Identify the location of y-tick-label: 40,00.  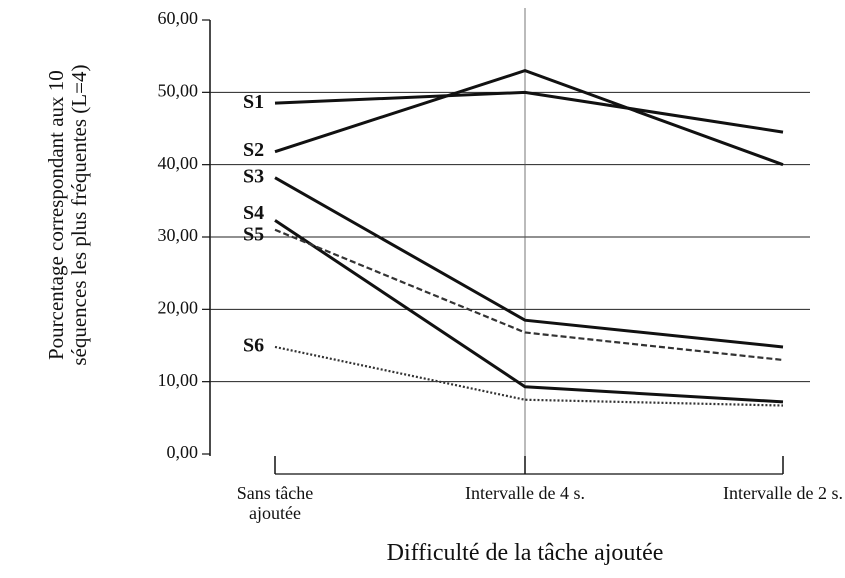
(178, 163).